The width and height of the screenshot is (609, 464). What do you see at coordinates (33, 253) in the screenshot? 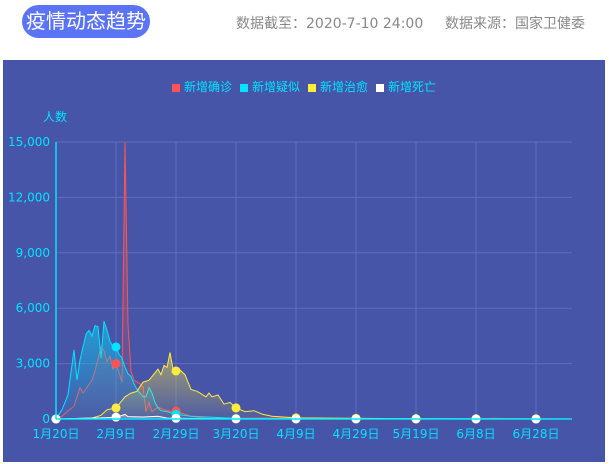
I see `y-tick-label: 9,000` at bounding box center [33, 253].